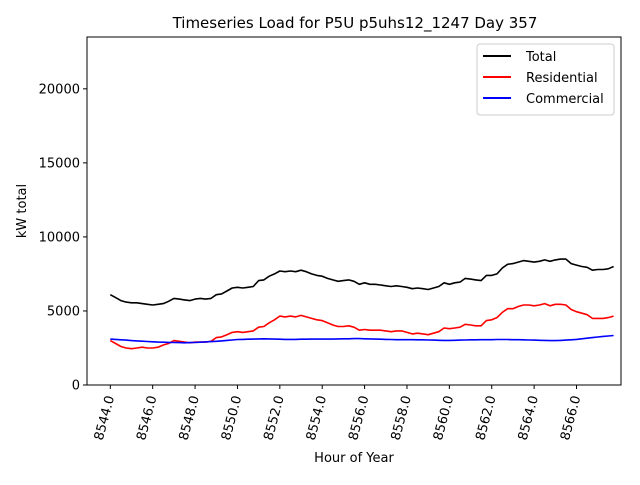  Describe the element at coordinates (565, 99) in the screenshot. I see `legend-label-commercial: Commercial` at that location.